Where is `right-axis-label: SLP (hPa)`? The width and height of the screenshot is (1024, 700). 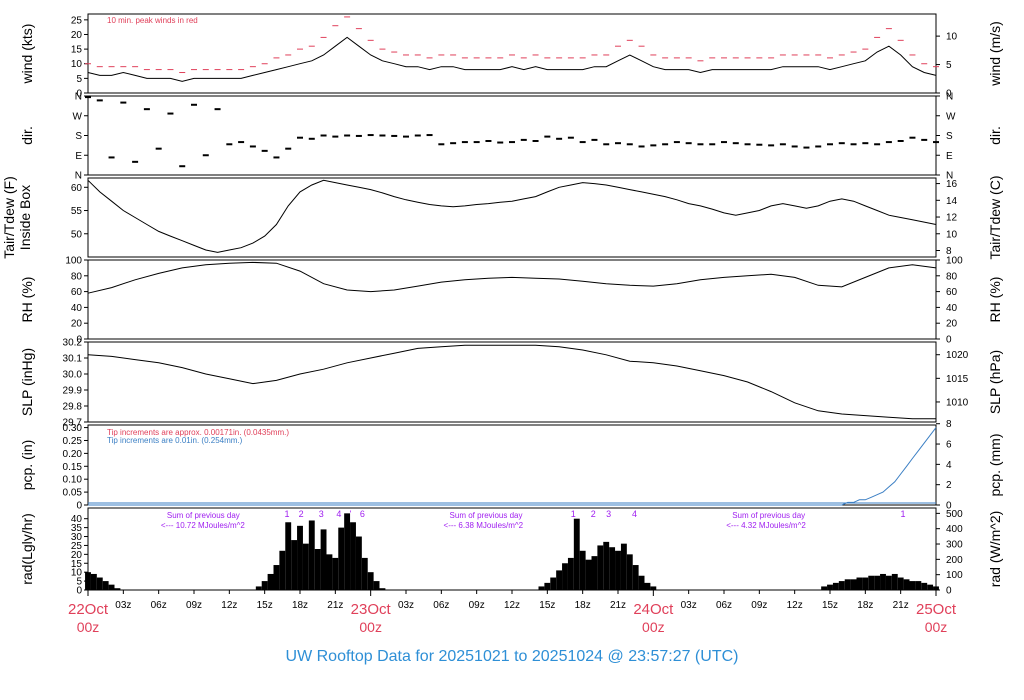
right-axis-label: SLP (hPa) is located at coordinates (995, 382).